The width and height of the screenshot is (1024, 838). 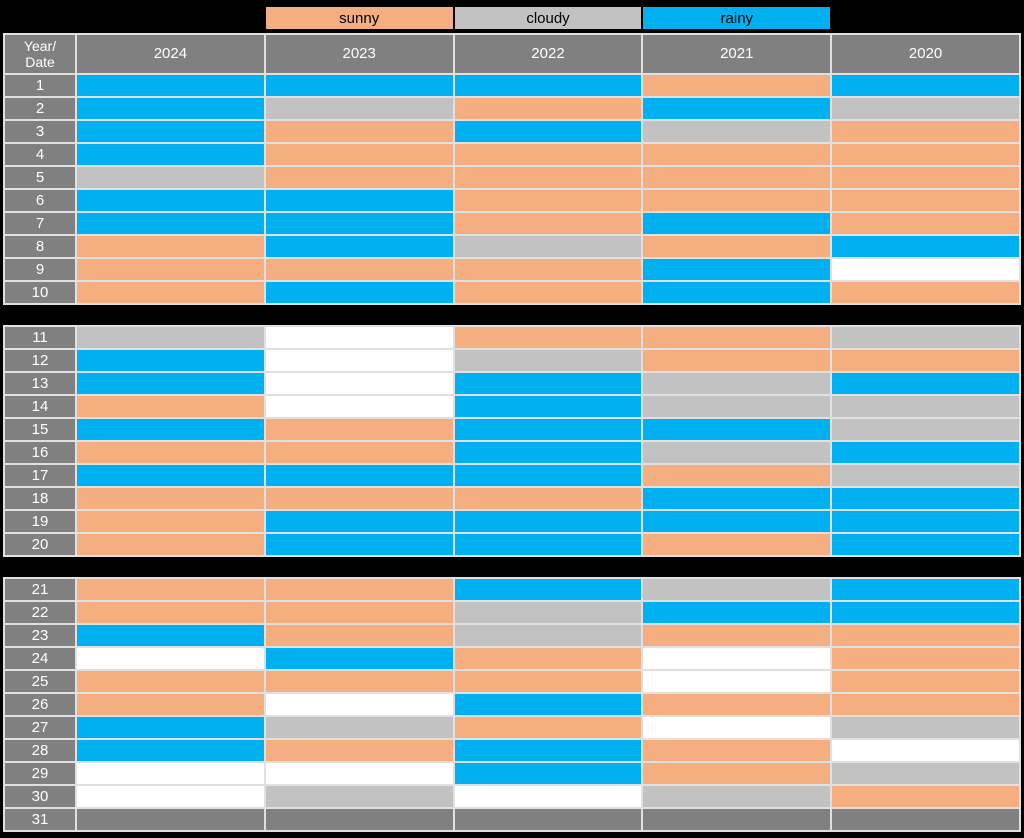 What do you see at coordinates (925, 292) in the screenshot?
I see `cell-2020-10-sunny` at bounding box center [925, 292].